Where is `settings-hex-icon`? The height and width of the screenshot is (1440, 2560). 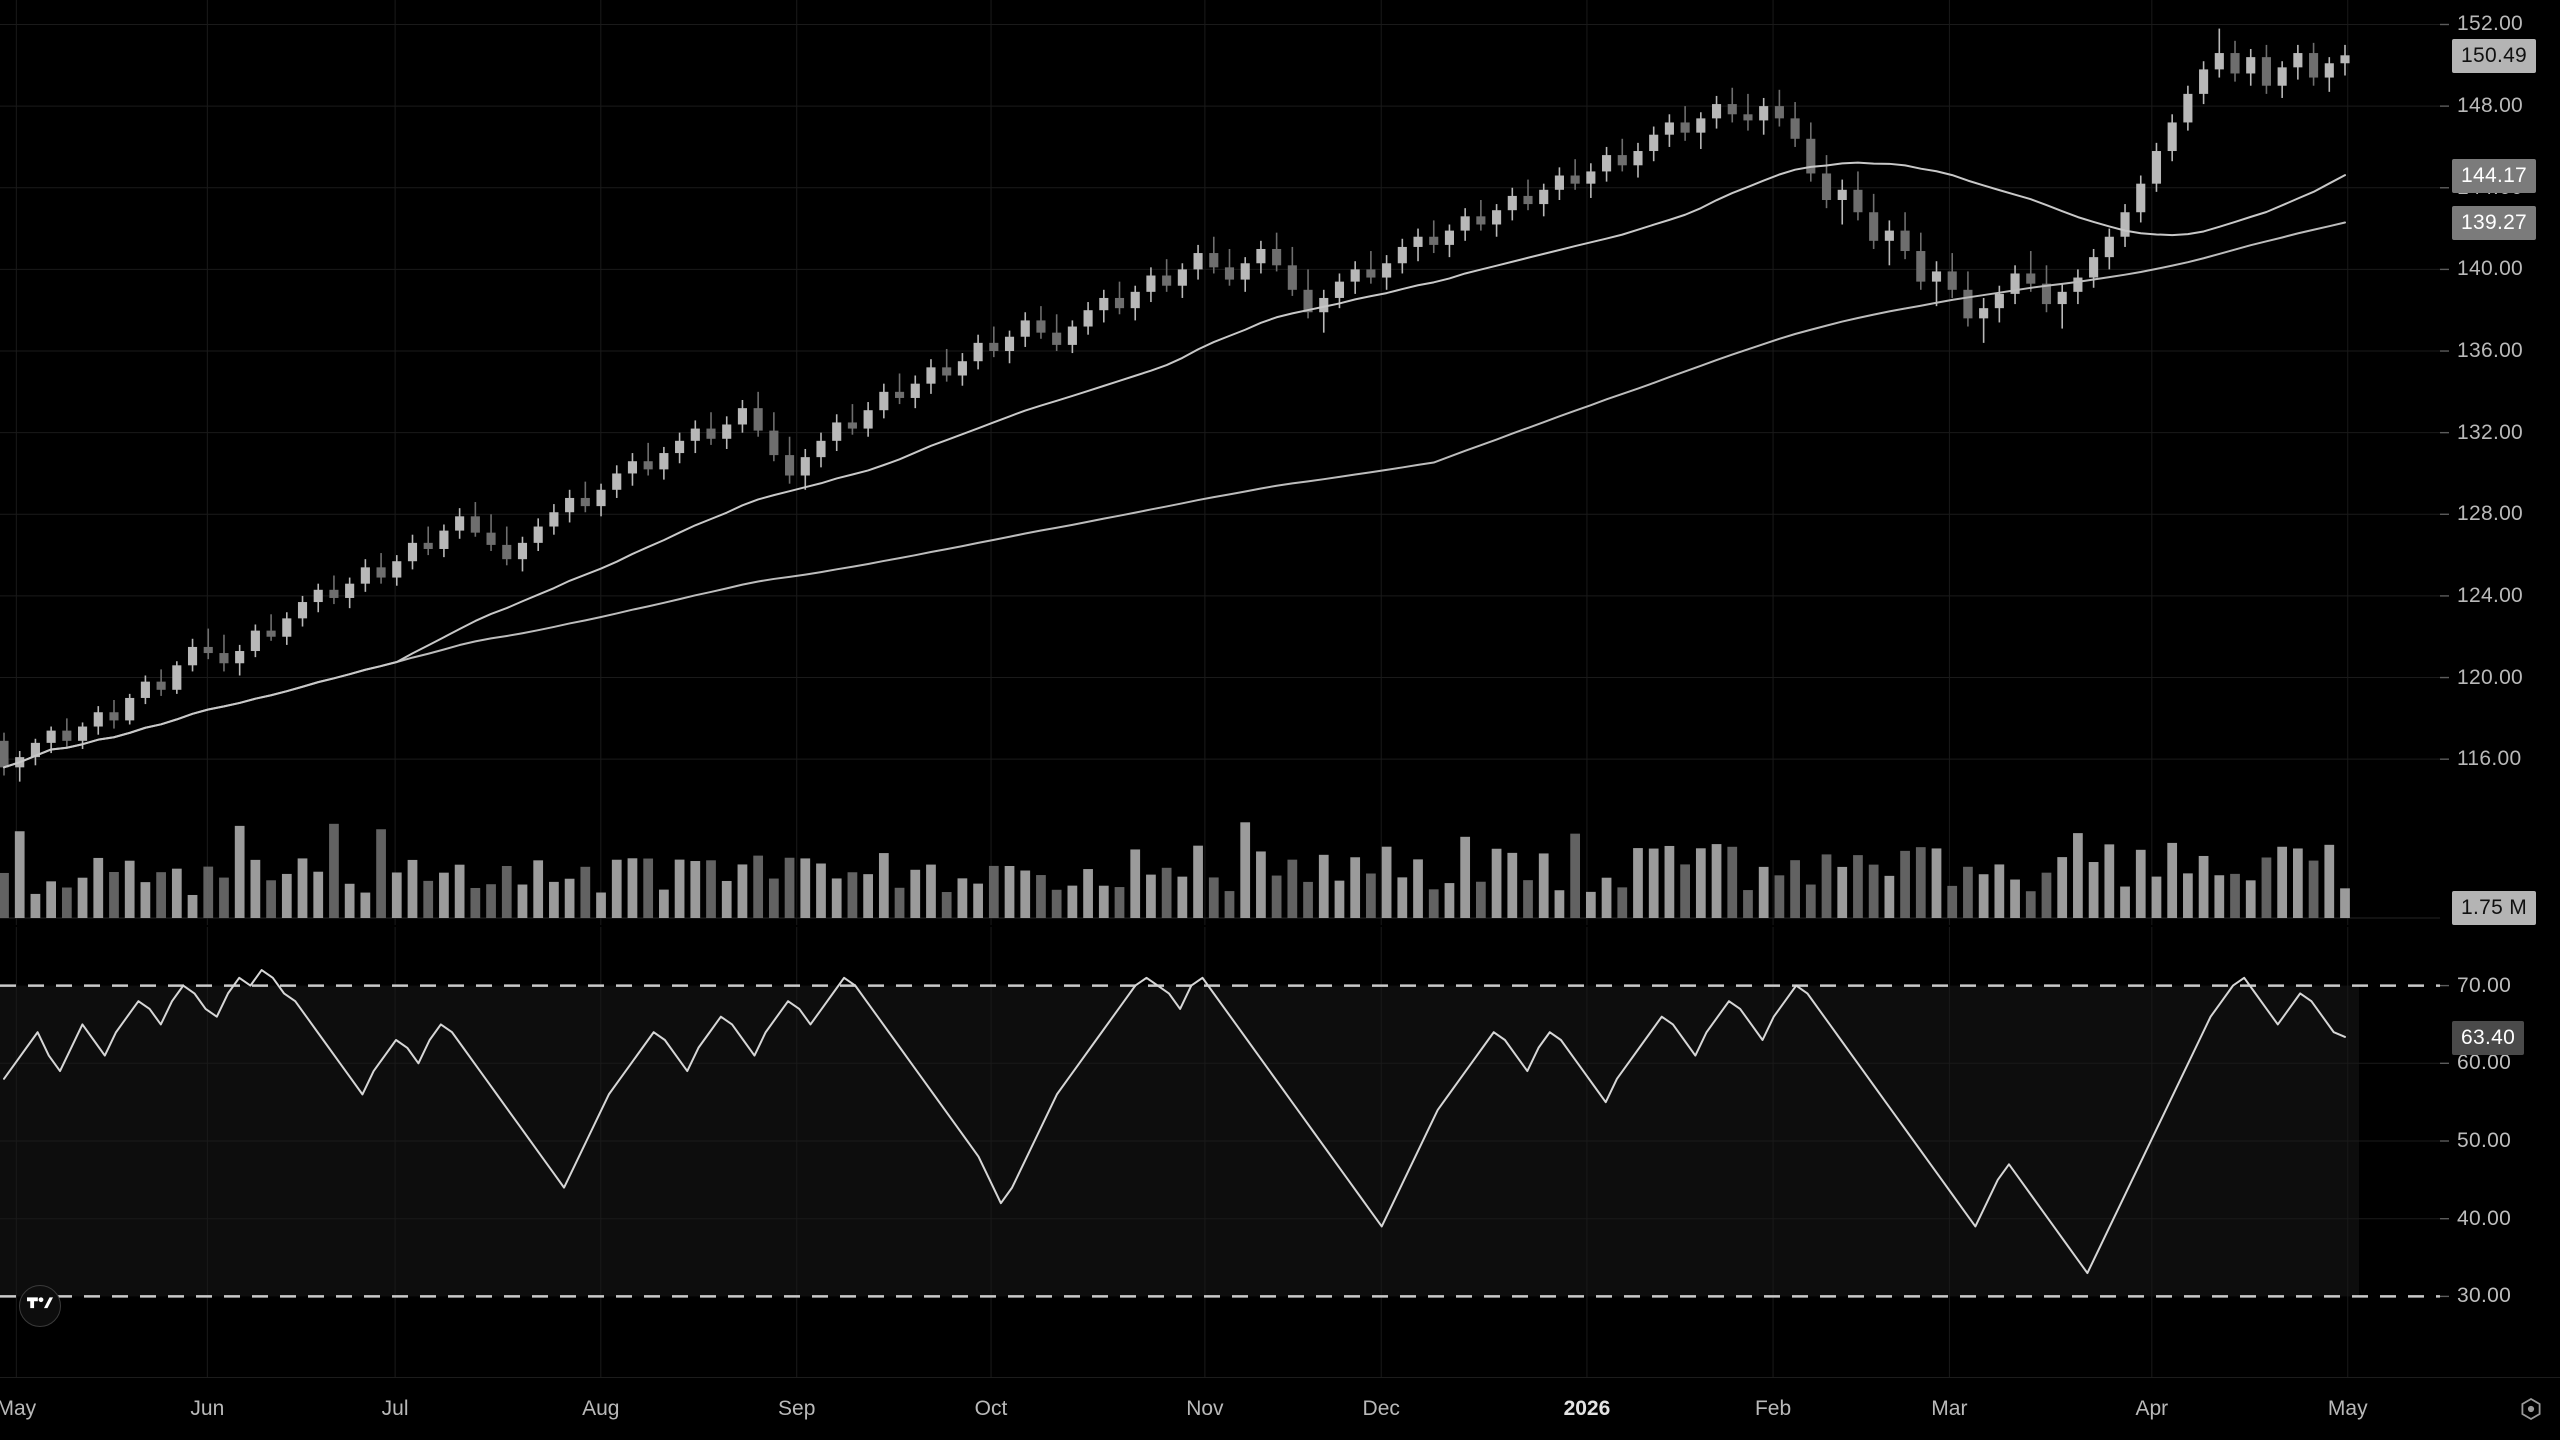
settings-hex-icon is located at coordinates (2531, 1409).